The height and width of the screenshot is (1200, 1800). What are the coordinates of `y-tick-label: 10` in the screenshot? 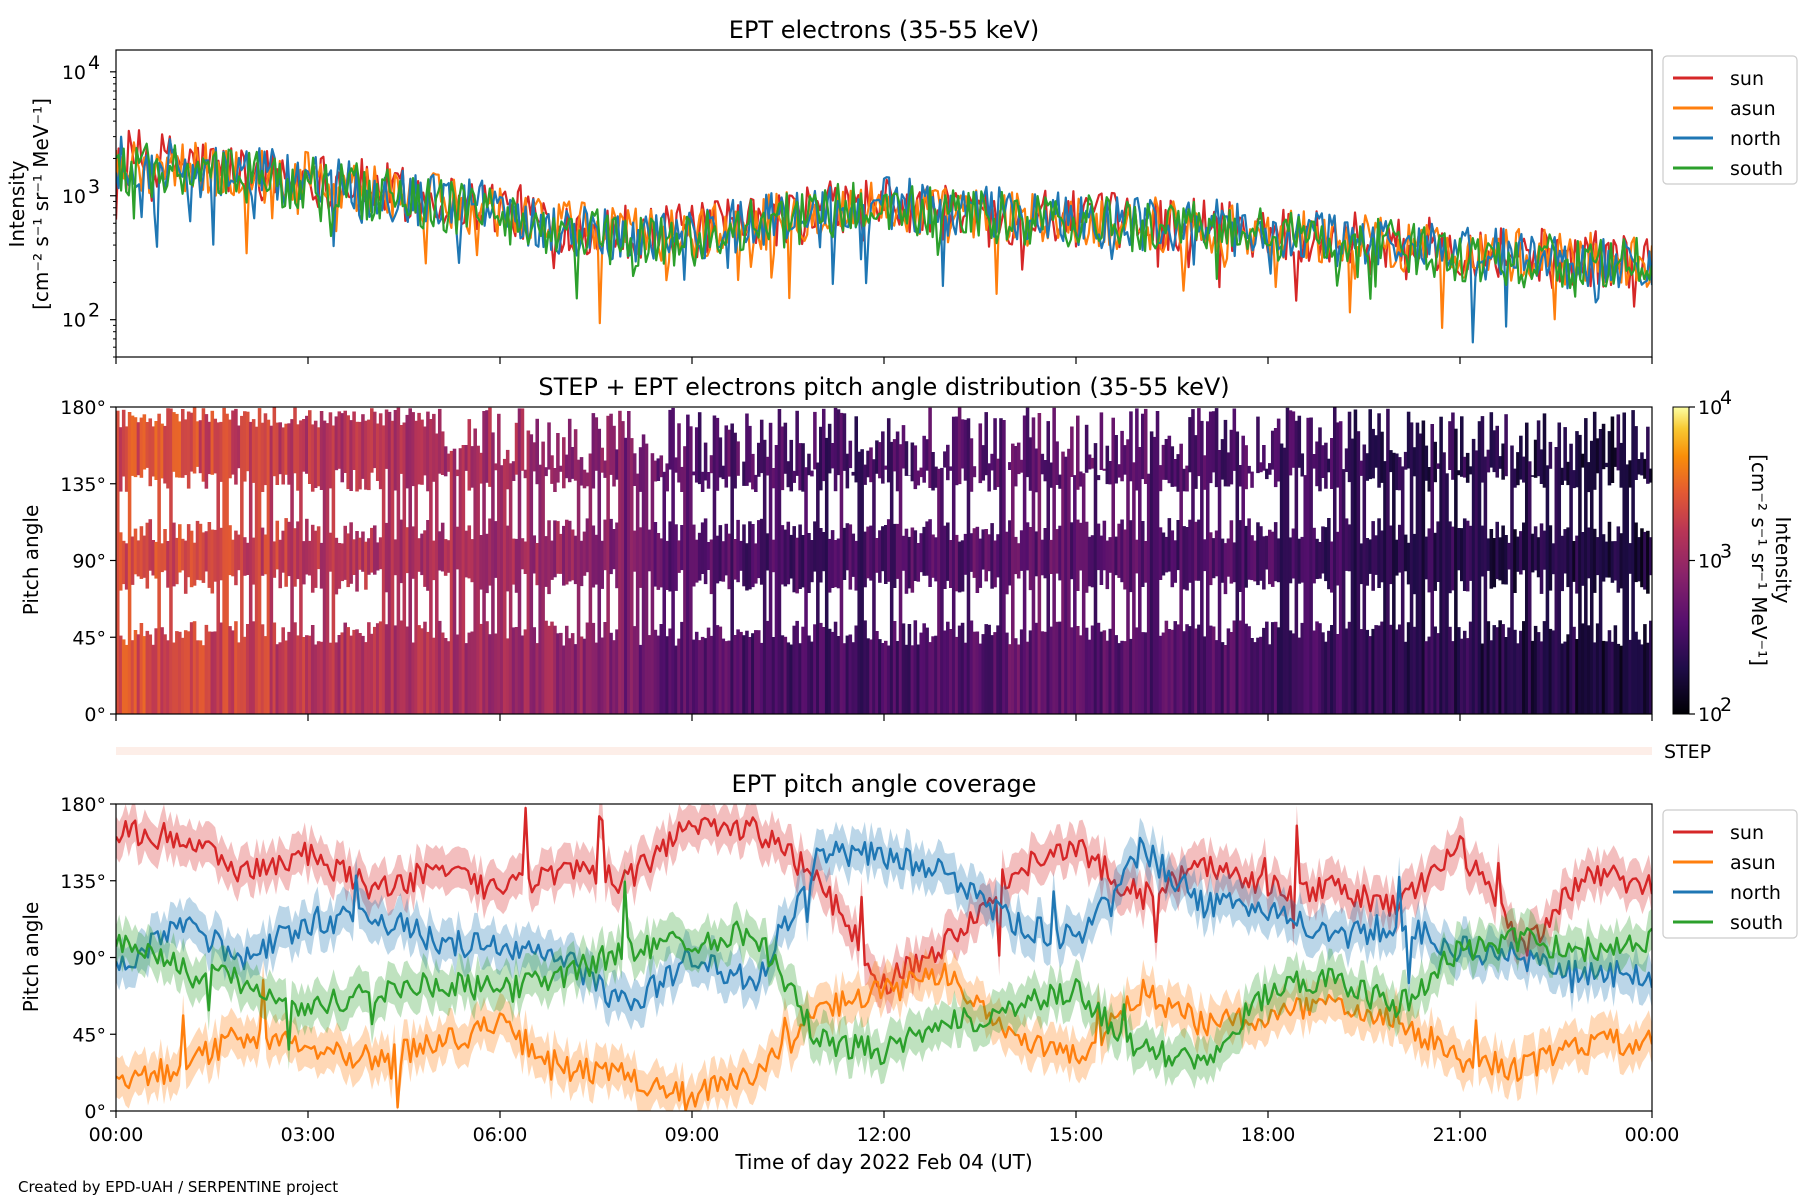 It's located at (74, 73).